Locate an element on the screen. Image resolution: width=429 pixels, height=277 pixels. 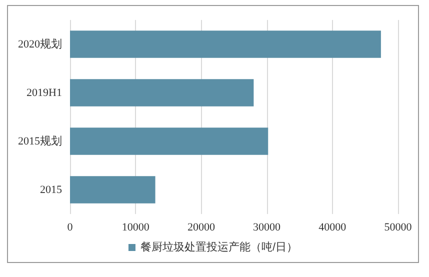
x-tick-label: 20000 is located at coordinates (201, 228).